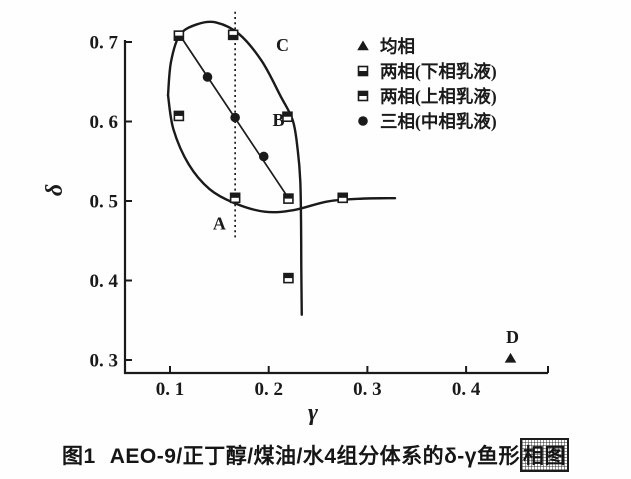 The width and height of the screenshot is (631, 479). What do you see at coordinates (219, 223) in the screenshot?
I see `region-label-A: A` at bounding box center [219, 223].